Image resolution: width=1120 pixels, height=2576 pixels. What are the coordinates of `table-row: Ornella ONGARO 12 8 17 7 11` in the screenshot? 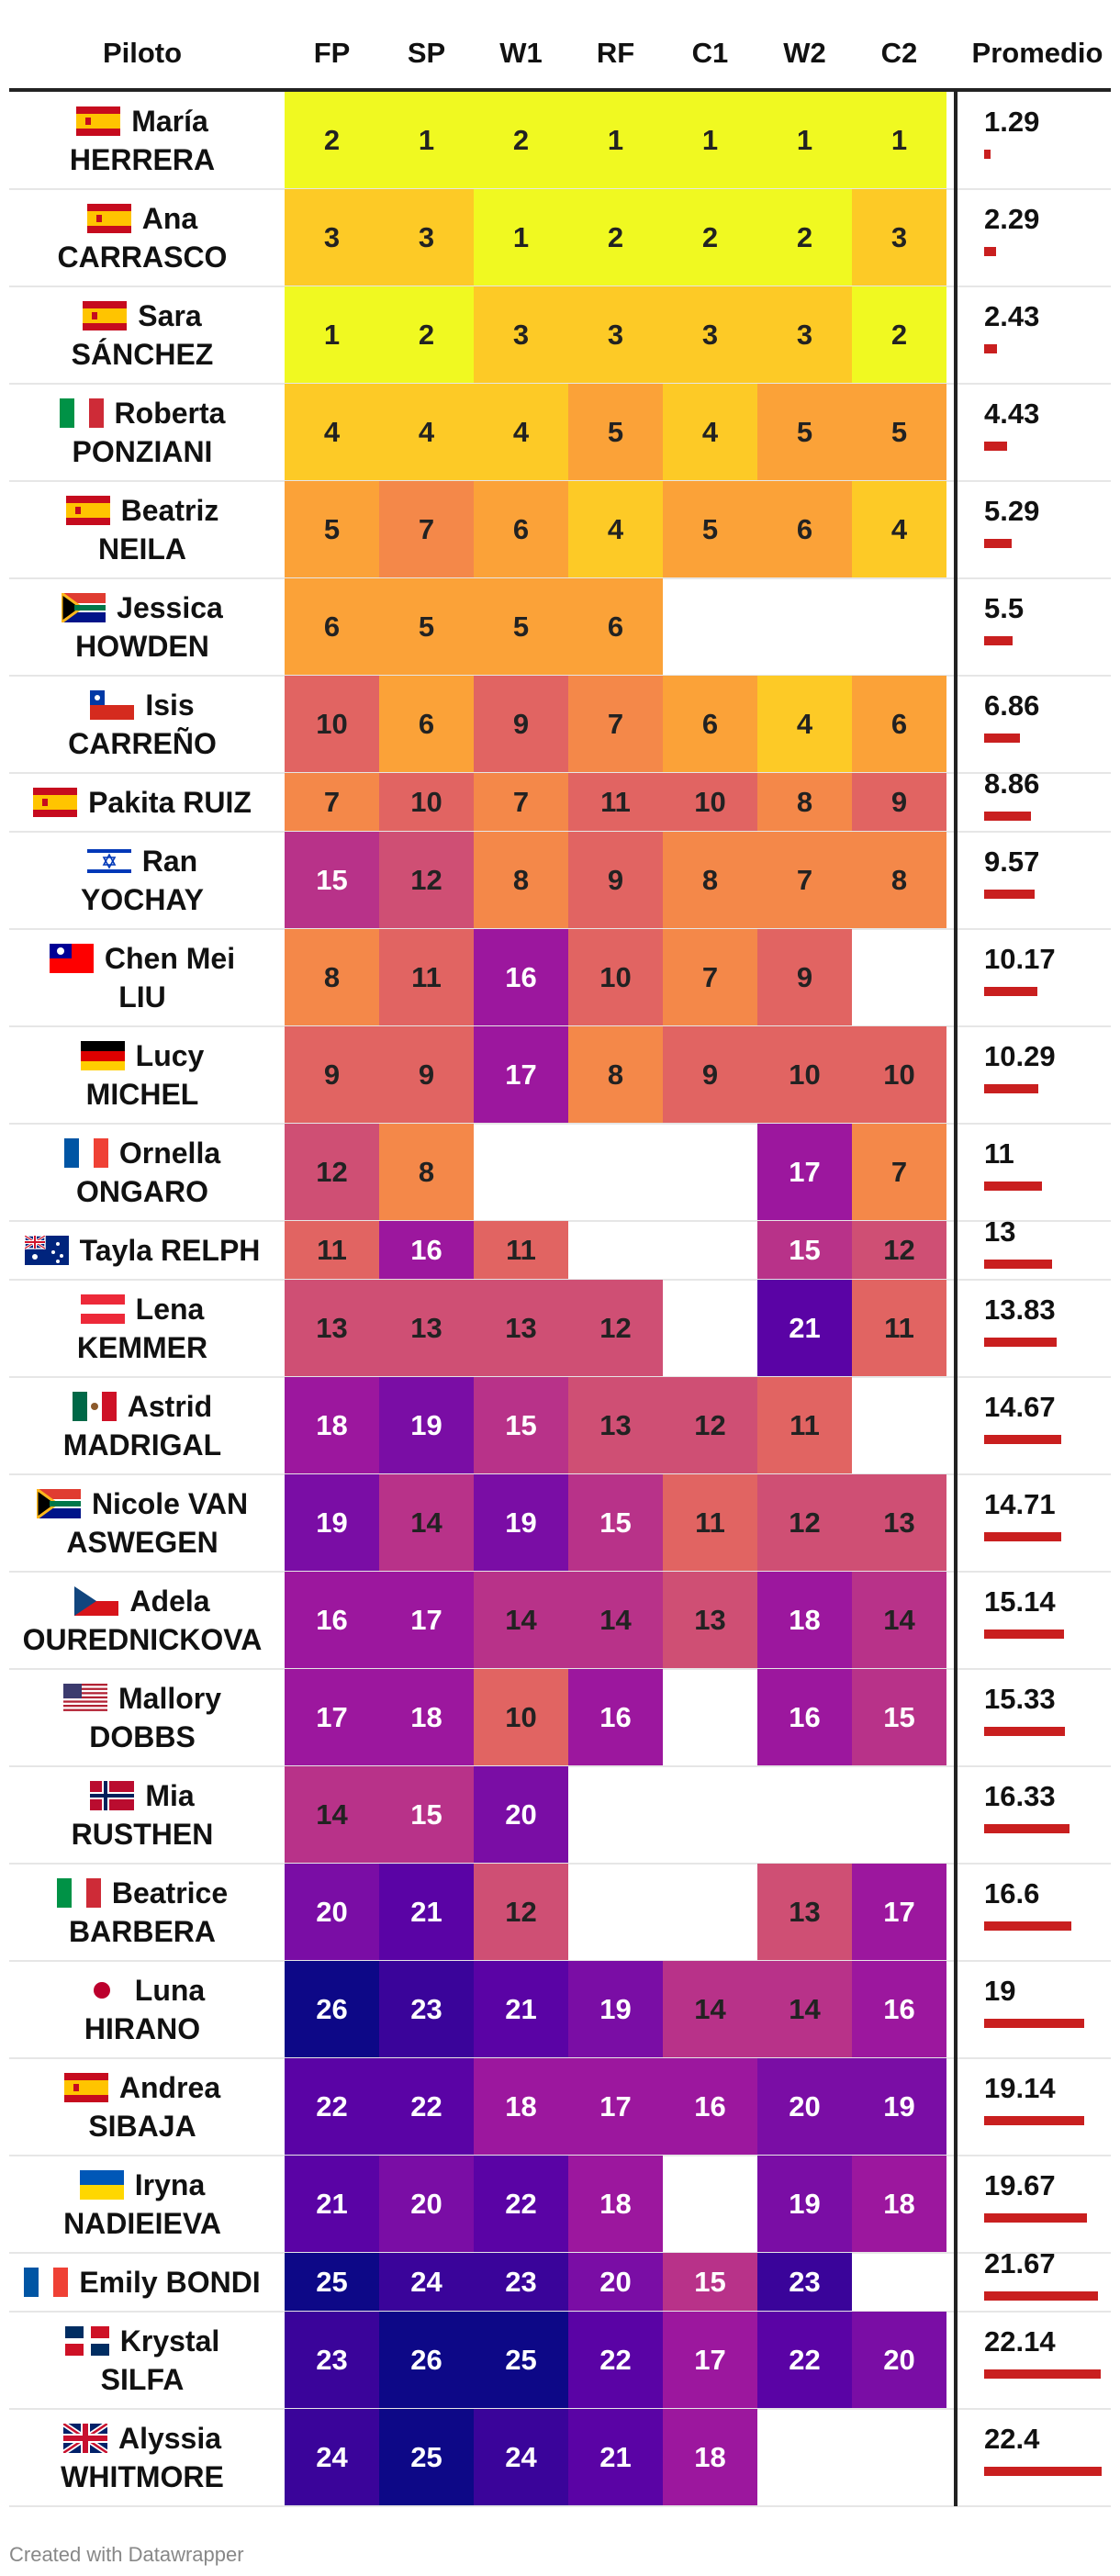 It's located at (560, 1173).